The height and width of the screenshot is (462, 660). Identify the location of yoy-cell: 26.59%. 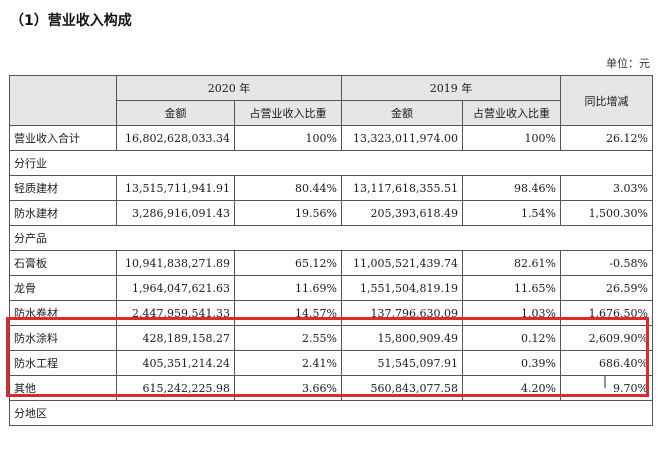
(606, 288).